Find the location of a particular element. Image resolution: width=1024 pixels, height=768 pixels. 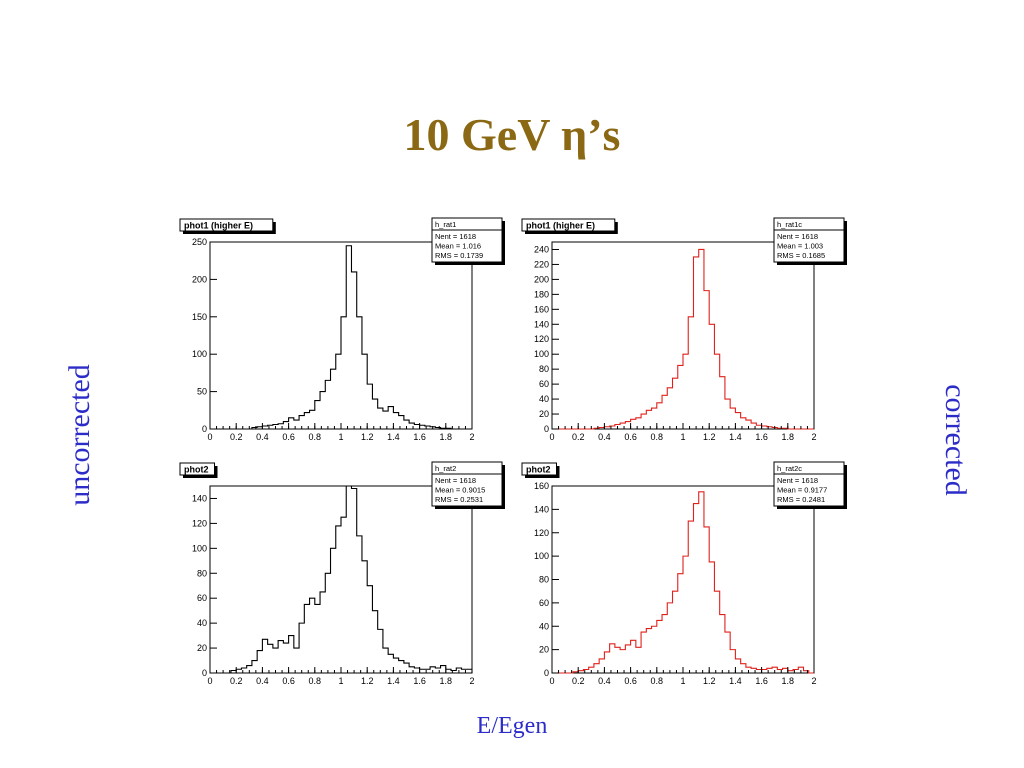

y-tick-label: 200 is located at coordinates (199, 279).